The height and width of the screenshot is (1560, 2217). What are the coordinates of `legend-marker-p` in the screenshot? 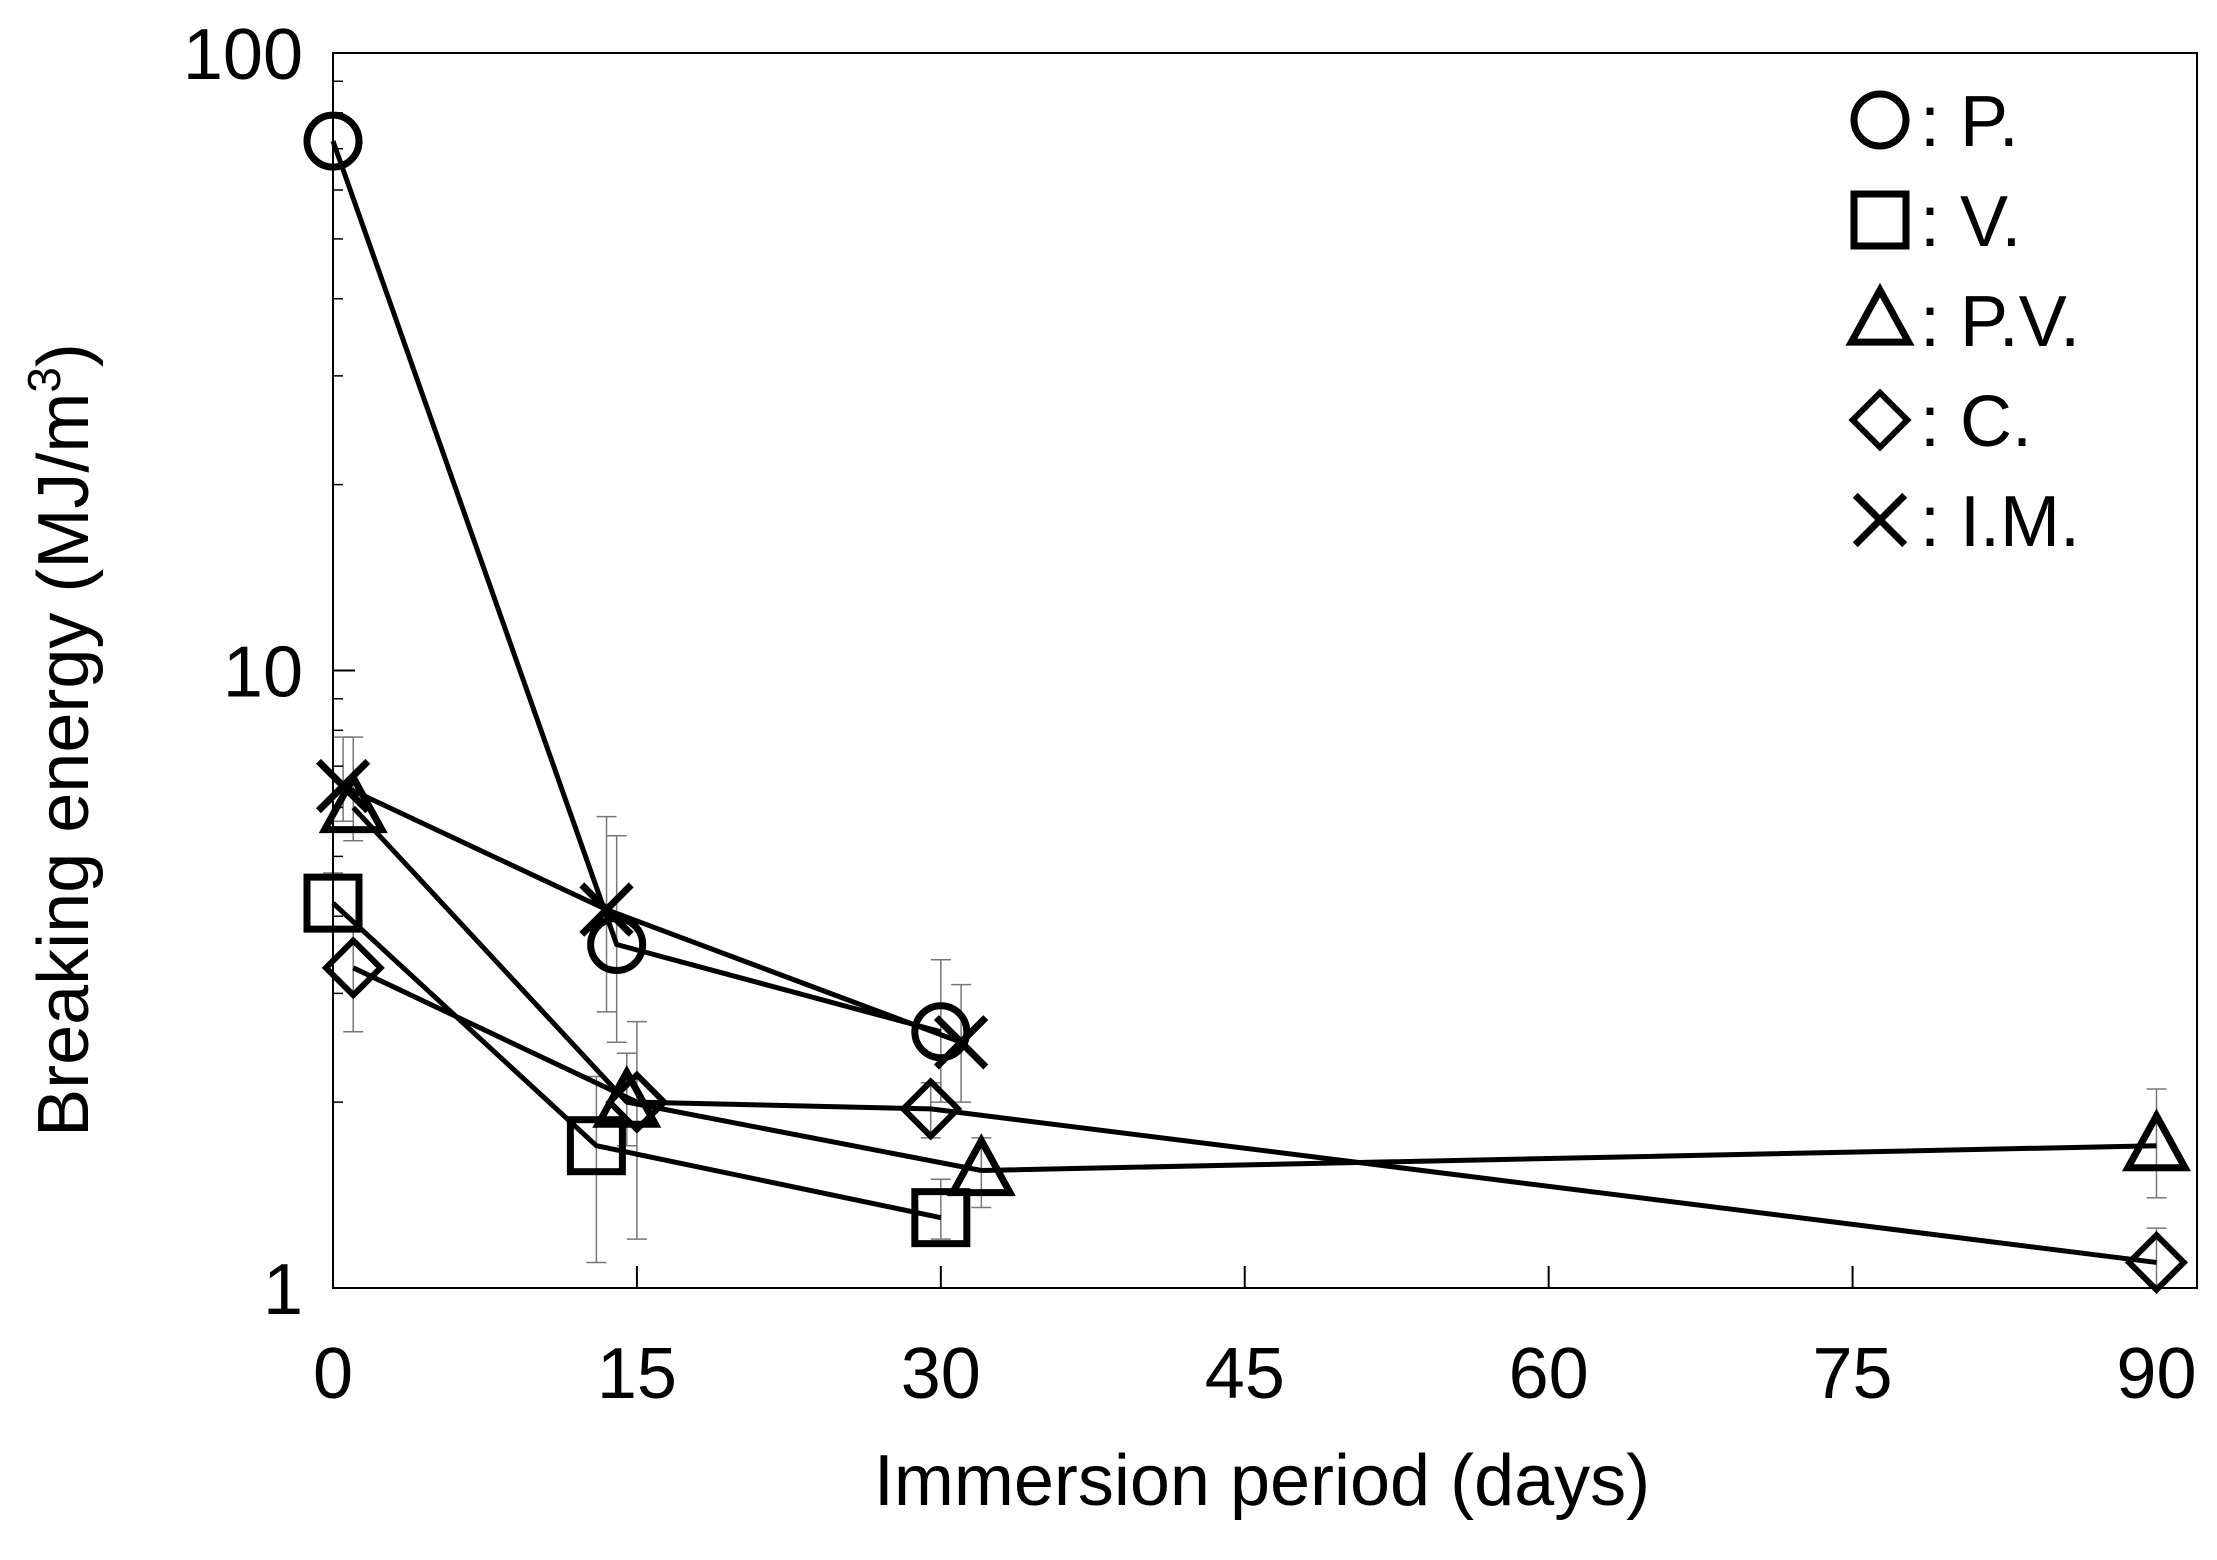 It's located at (1880, 120).